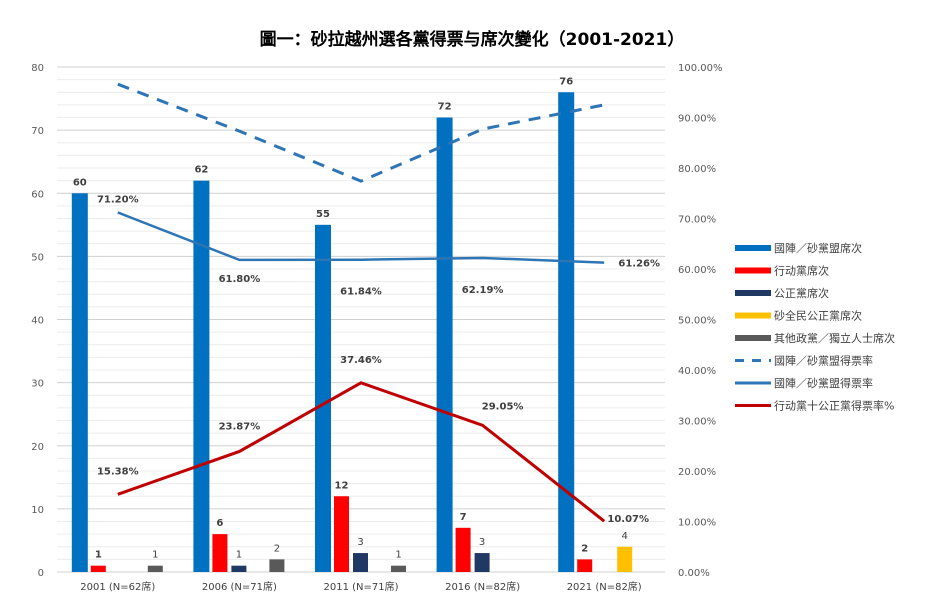  What do you see at coordinates (445, 107) in the screenshot?
I see `bar-data-label: 72` at bounding box center [445, 107].